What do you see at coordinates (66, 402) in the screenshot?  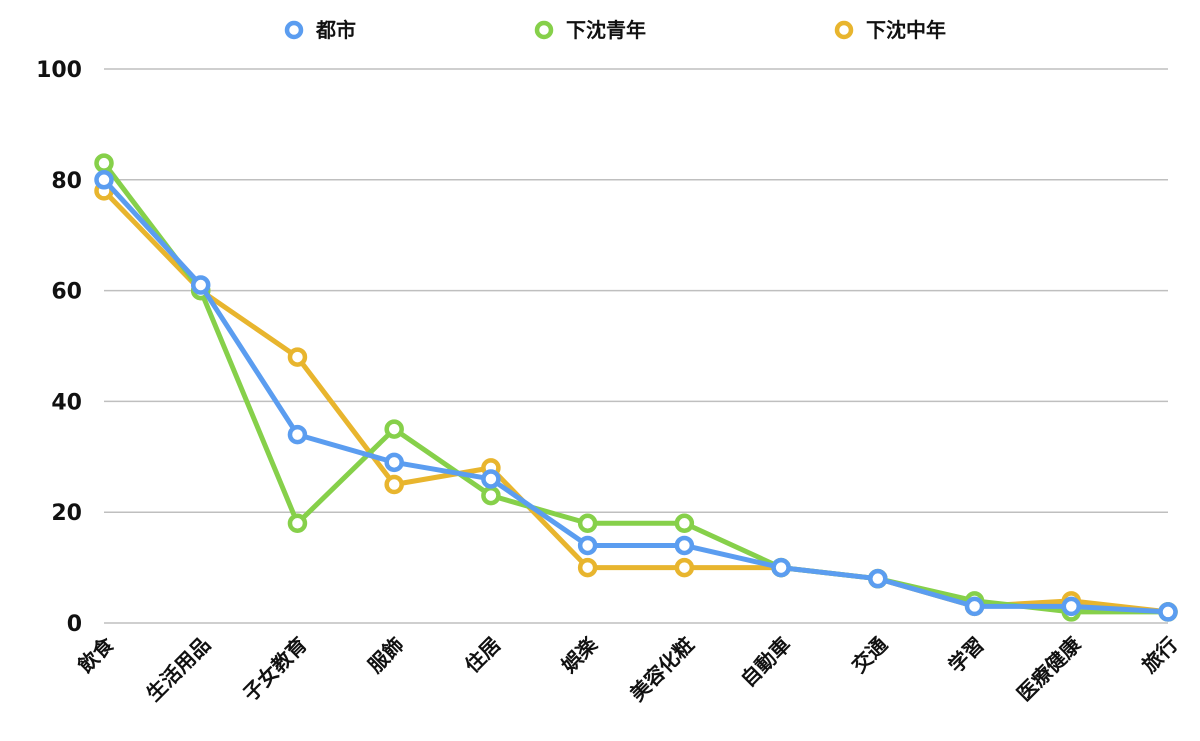 I see `y-tick-label: 40` at bounding box center [66, 402].